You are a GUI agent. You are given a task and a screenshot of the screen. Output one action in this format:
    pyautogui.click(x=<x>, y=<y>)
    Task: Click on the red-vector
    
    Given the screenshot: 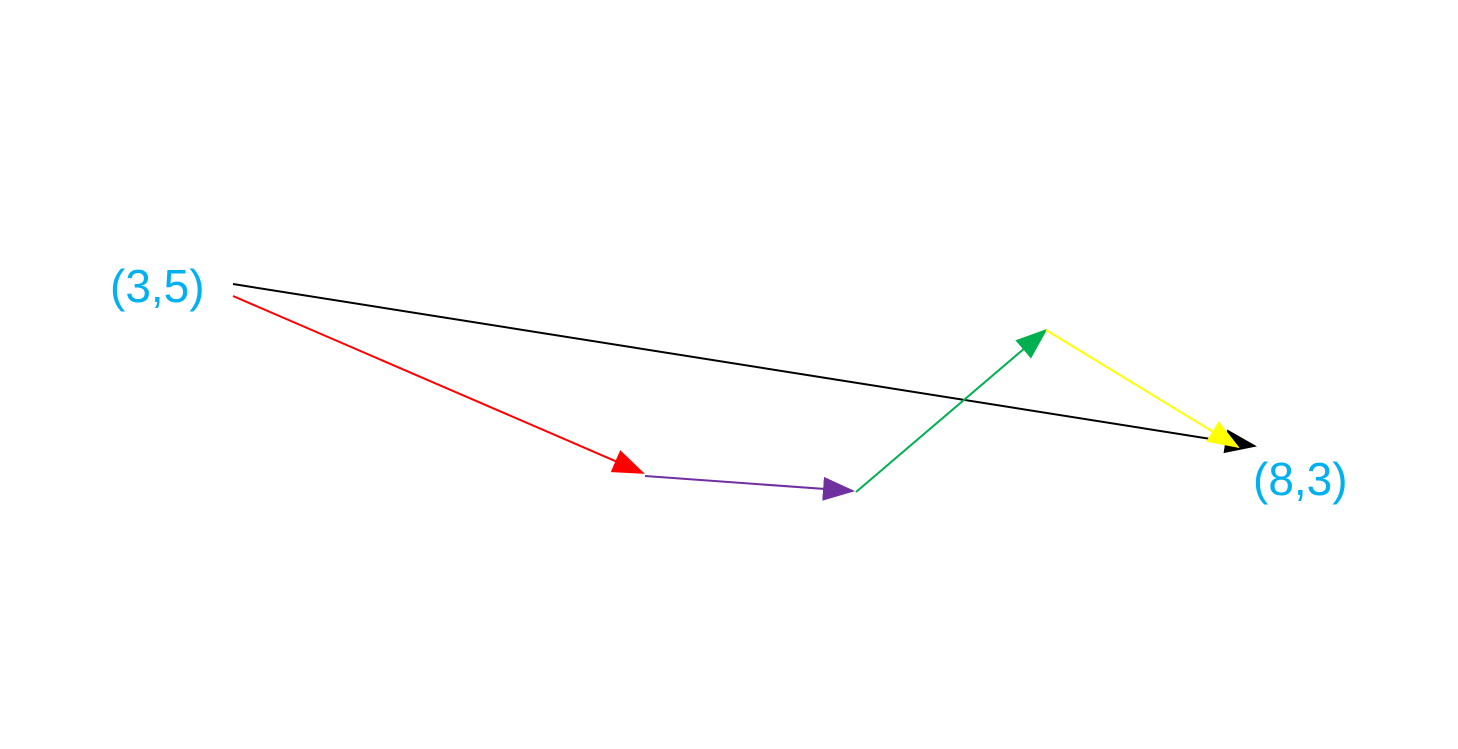 What is the action you would take?
    pyautogui.click(x=438, y=384)
    